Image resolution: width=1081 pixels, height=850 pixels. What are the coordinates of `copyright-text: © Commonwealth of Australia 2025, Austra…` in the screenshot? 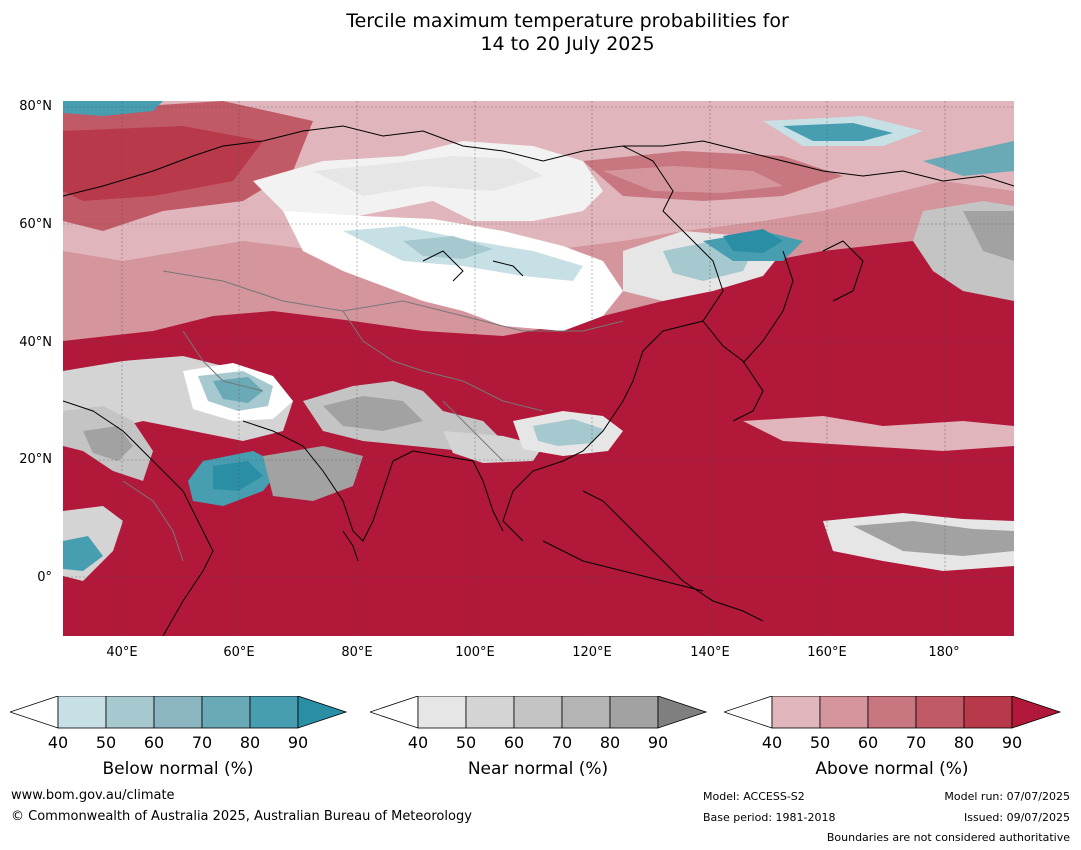 It's located at (241, 816).